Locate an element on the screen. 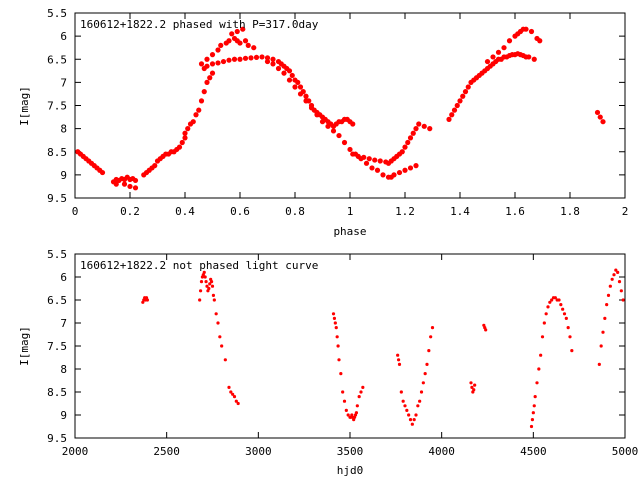  y-tick-label: 9.5 is located at coordinates (57, 198).